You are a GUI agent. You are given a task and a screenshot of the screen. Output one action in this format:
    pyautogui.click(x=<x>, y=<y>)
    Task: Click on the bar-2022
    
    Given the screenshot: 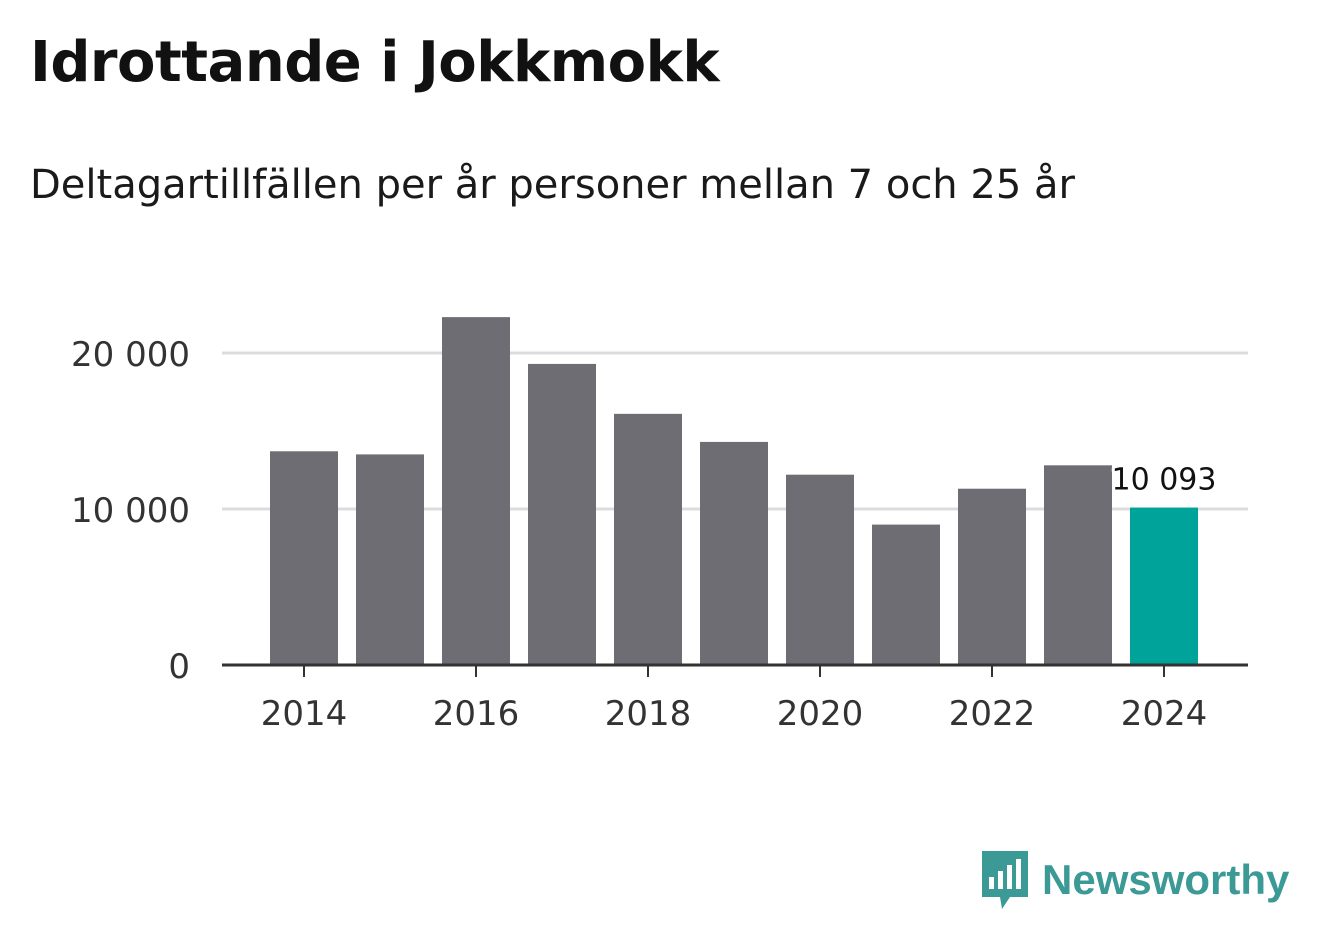 What is the action you would take?
    pyautogui.click(x=992, y=576)
    